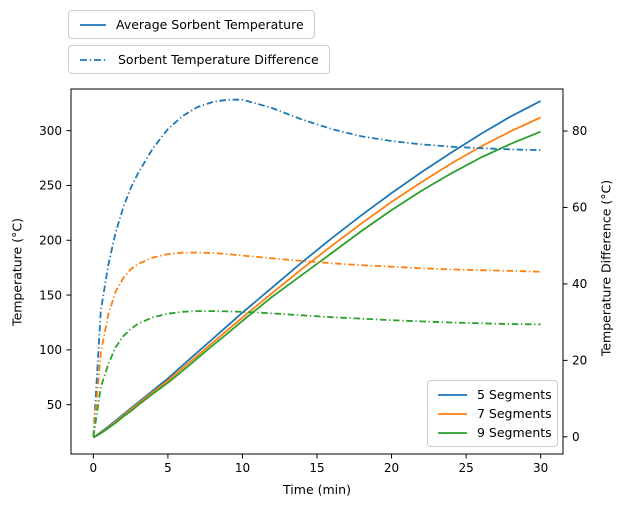  Describe the element at coordinates (94, 59) in the screenshot. I see `dashdot-line-sample-icon` at that location.